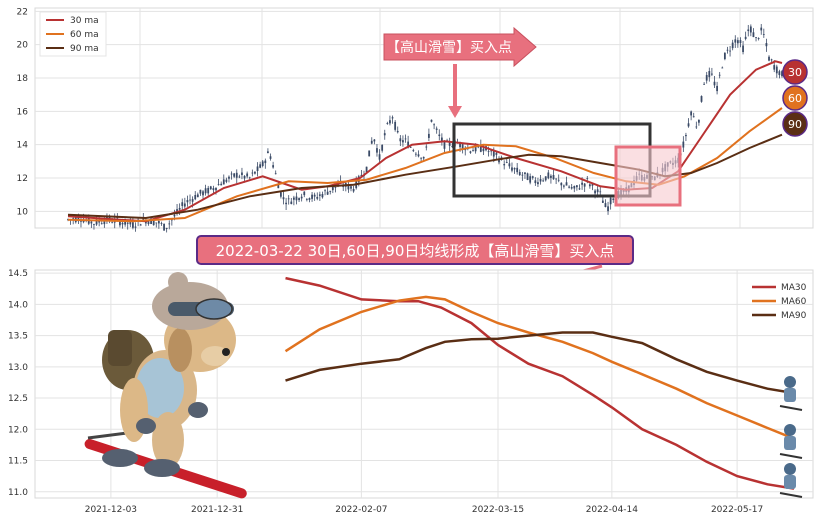 Image resolution: width=822 pixels, height=520 pixels. I want to click on price-legend: 30 ma 60 ma 90 ma, so click(73, 34).